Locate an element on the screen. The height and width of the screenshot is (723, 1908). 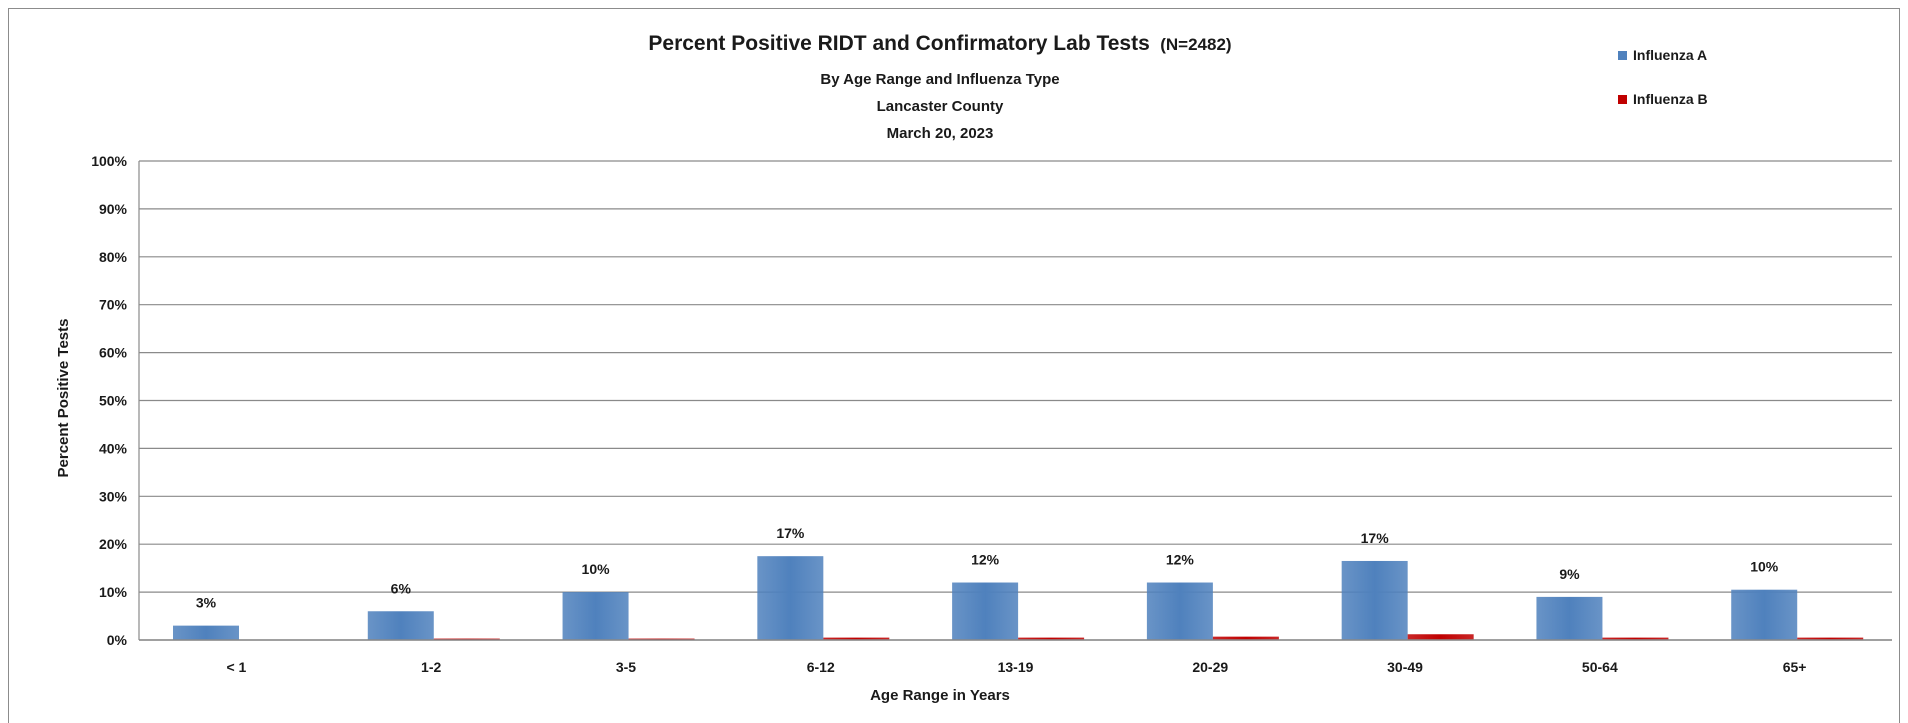
y-tick-label: 40% is located at coordinates (113, 448).